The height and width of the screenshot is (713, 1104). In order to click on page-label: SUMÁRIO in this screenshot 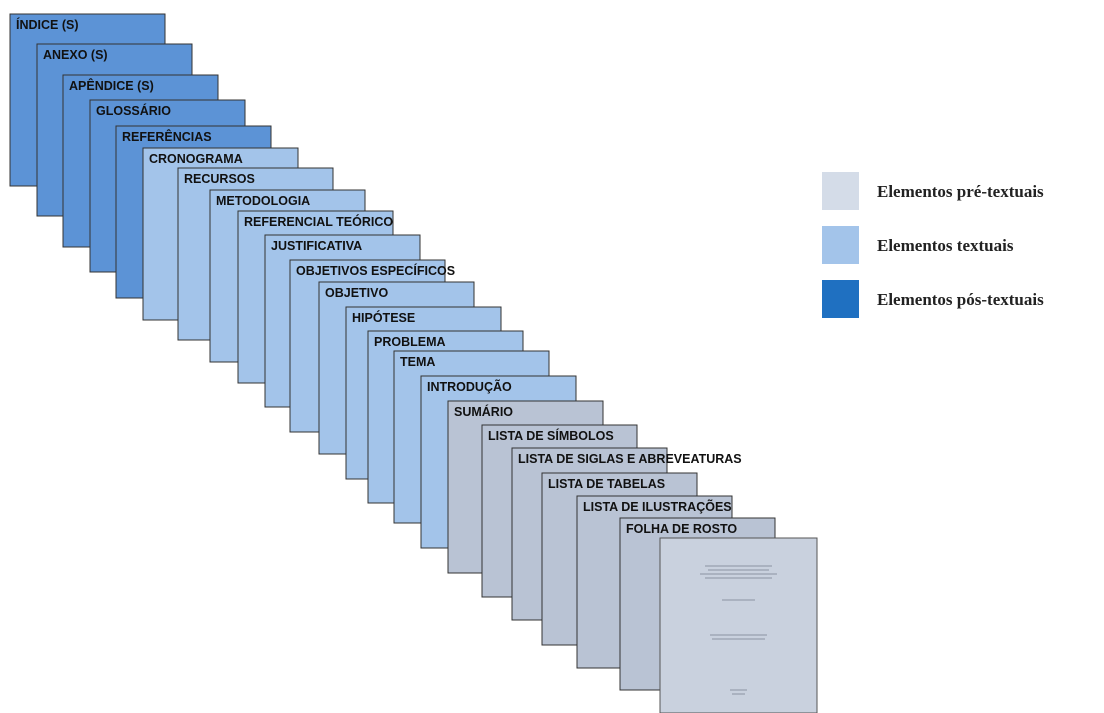, I will do `click(483, 411)`.